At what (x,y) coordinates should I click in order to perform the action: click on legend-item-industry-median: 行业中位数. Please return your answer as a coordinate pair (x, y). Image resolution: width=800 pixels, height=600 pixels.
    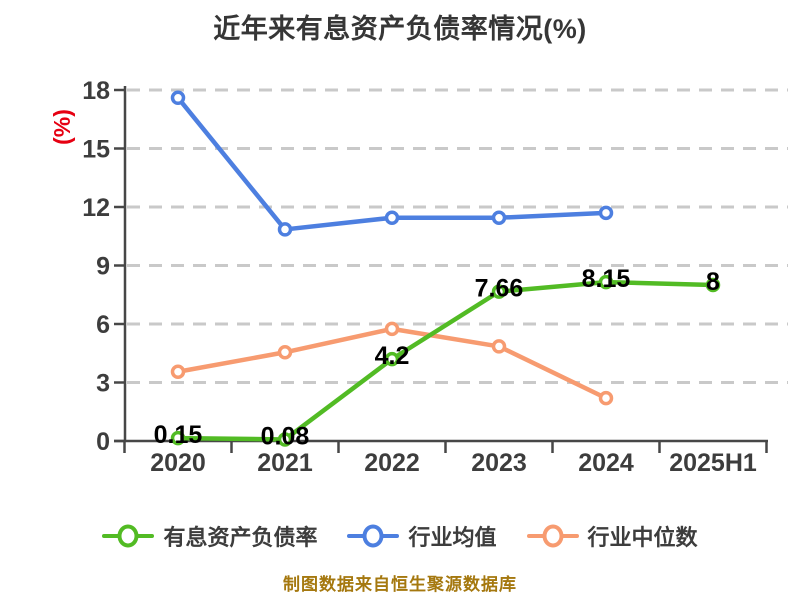
    Looking at the image, I should click on (612, 536).